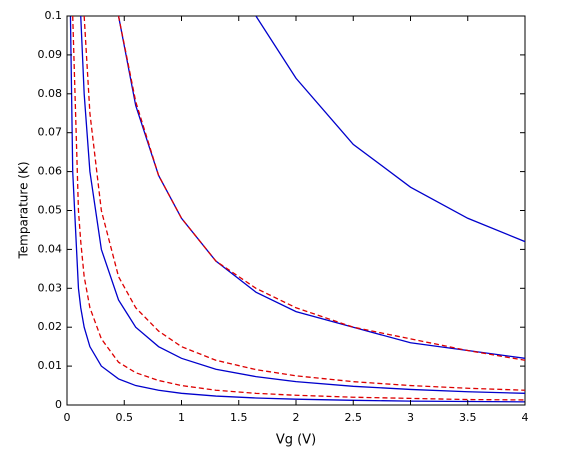 This screenshot has width=566, height=459. Describe the element at coordinates (50, 132) in the screenshot. I see `y-tick-label: 0.07` at that location.